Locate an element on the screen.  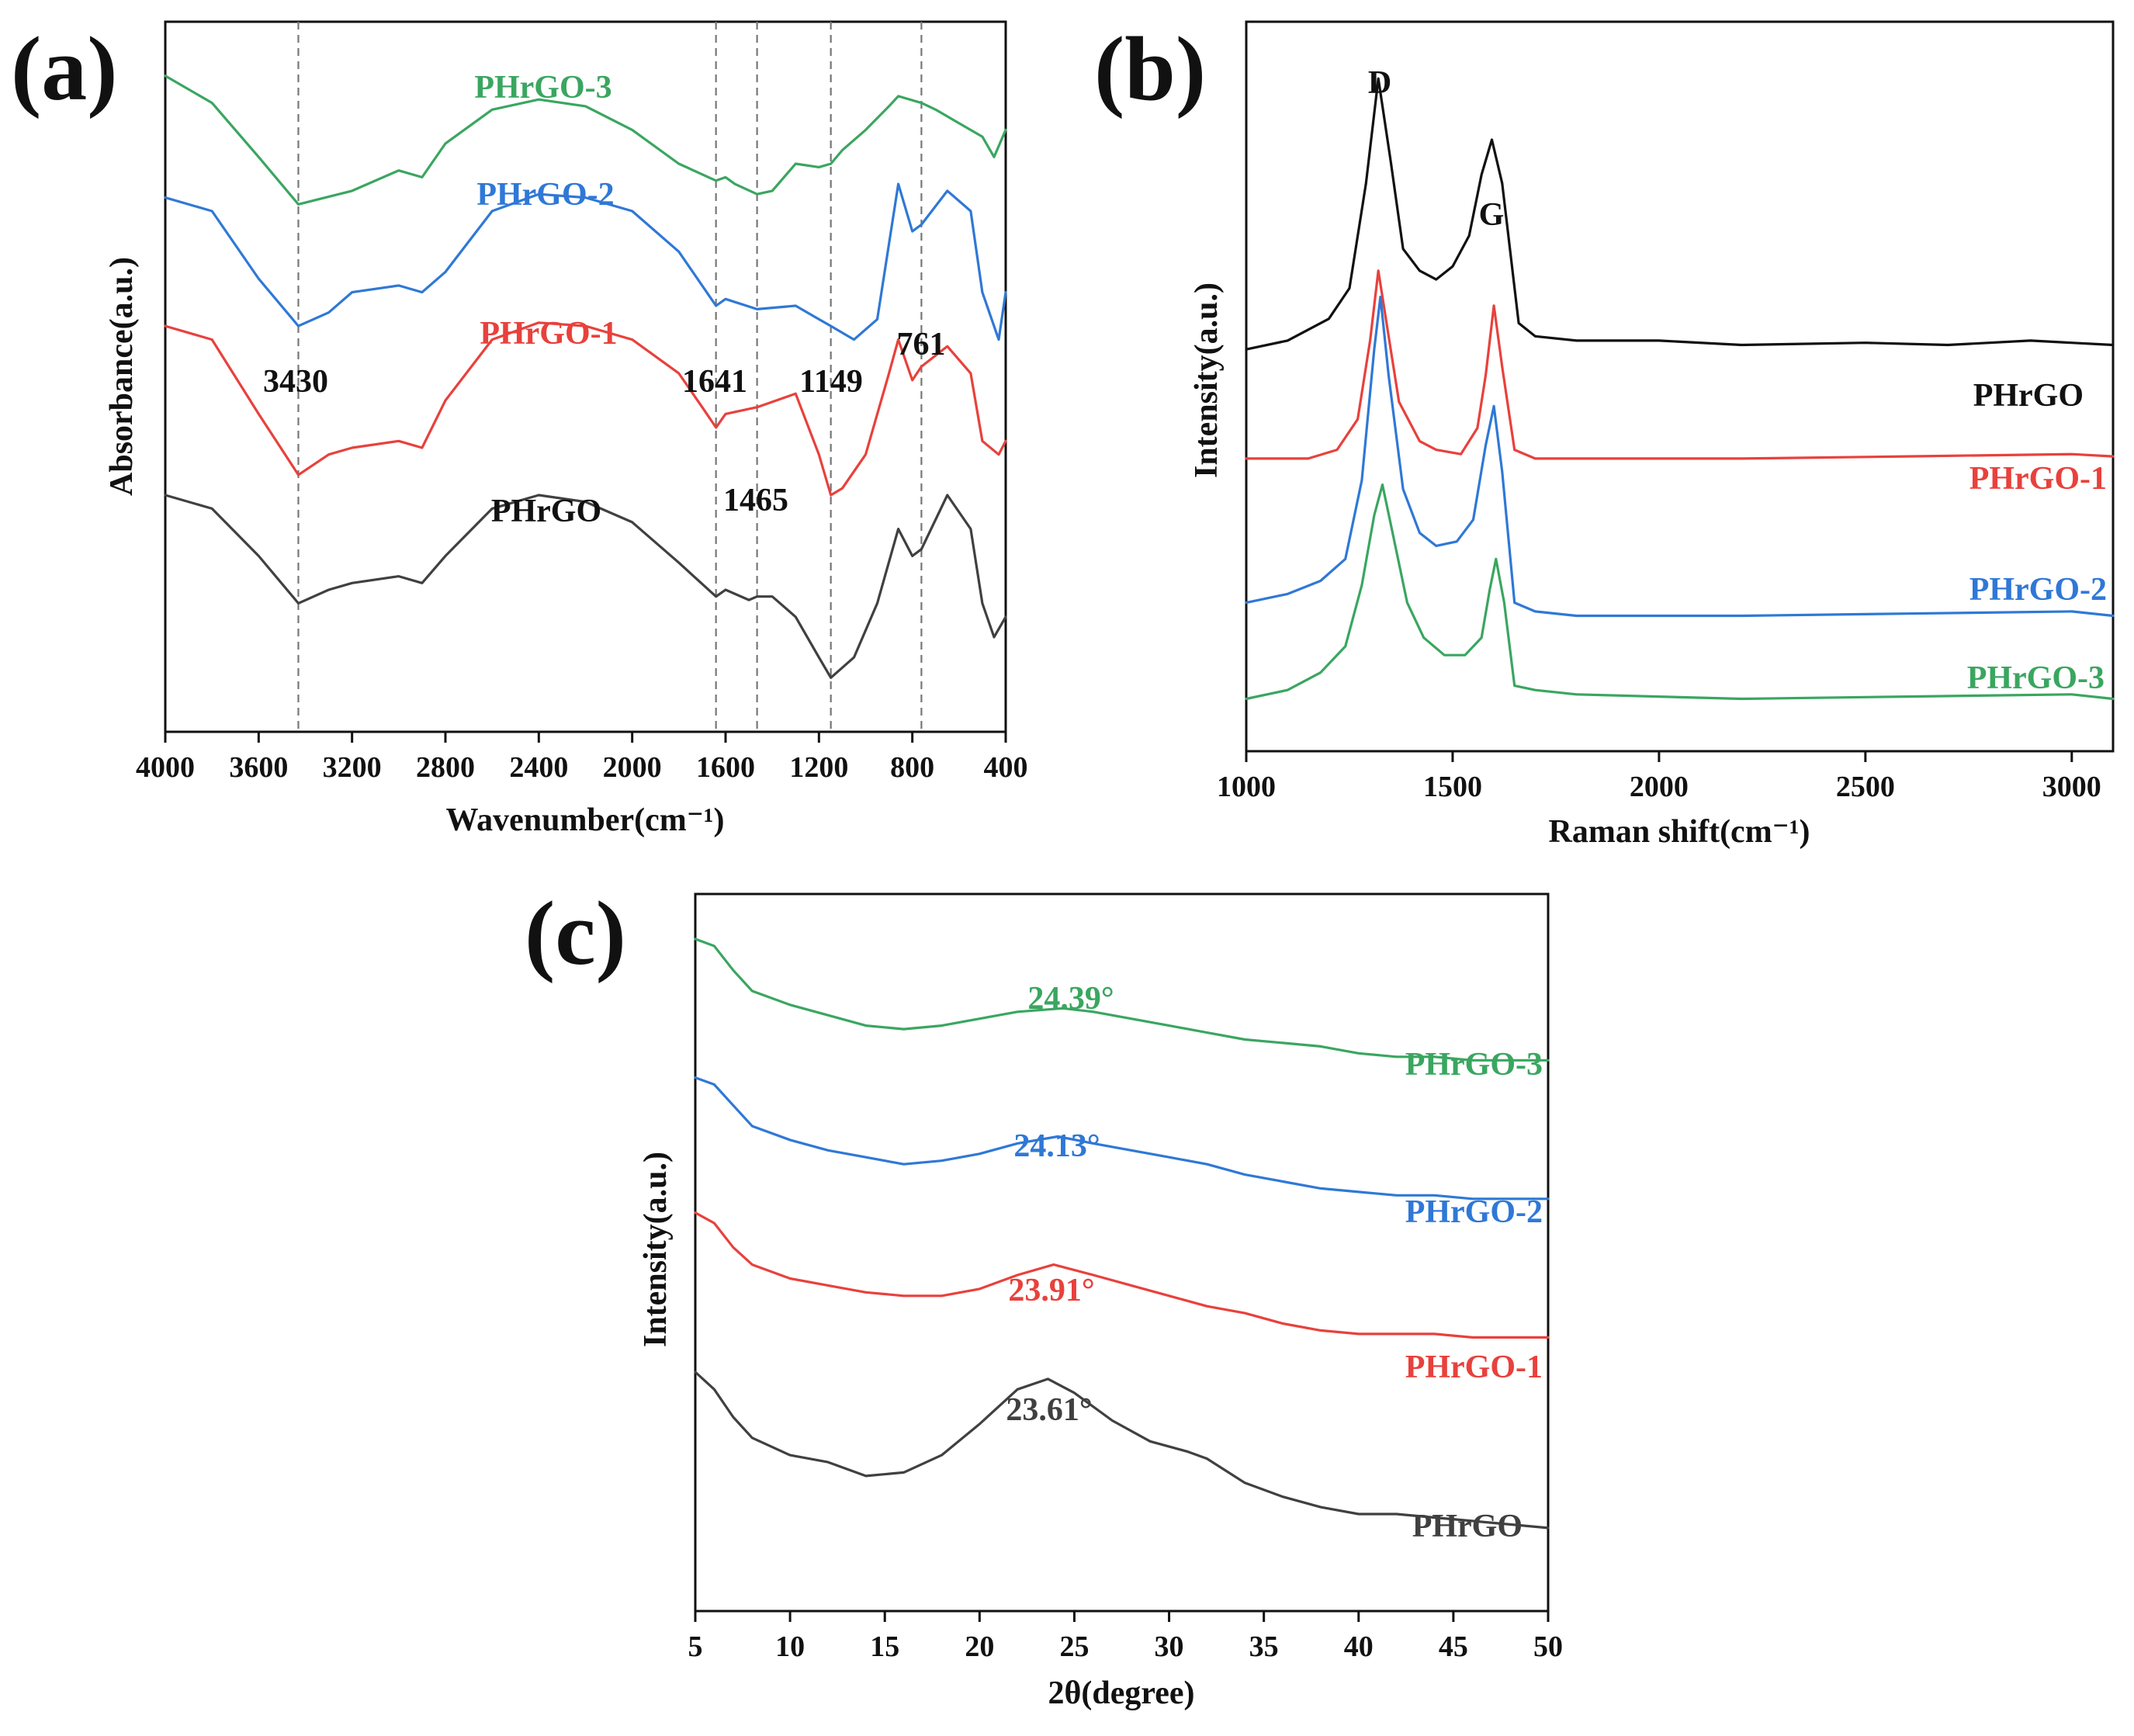
panel-label-b: (b) is located at coordinates (1150, 69).